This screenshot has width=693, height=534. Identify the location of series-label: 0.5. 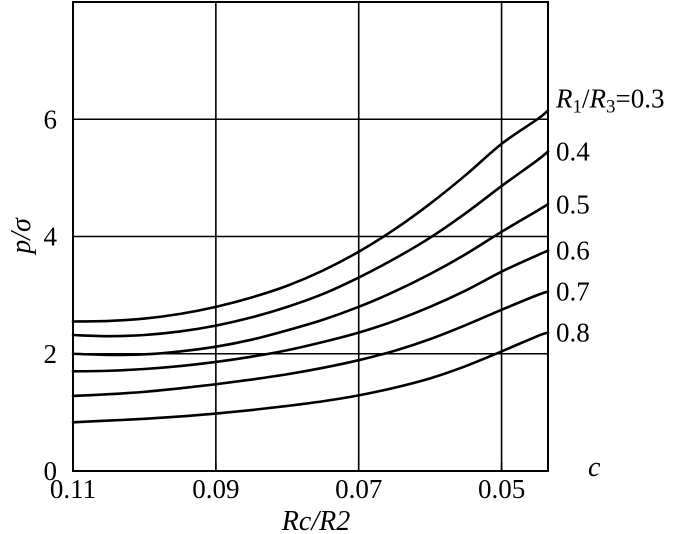
(573, 204).